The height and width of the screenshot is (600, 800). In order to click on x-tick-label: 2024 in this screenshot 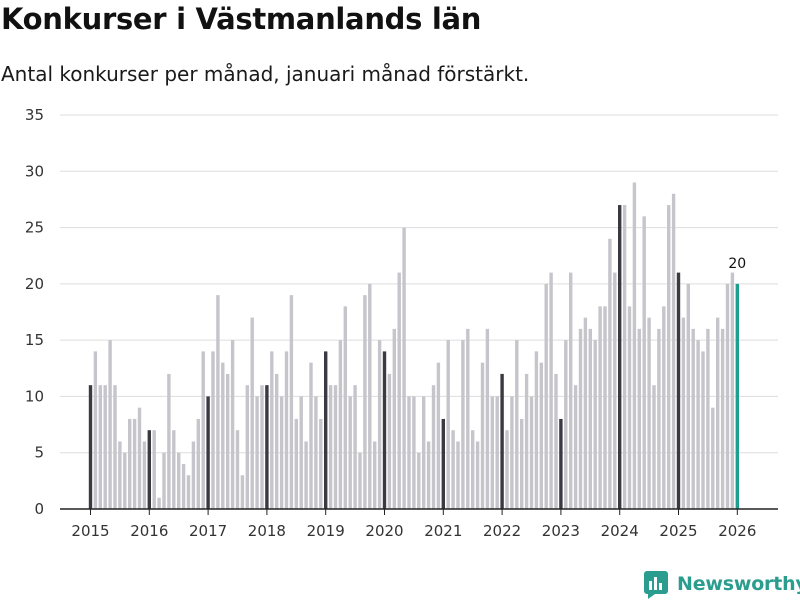, I will do `click(620, 531)`.